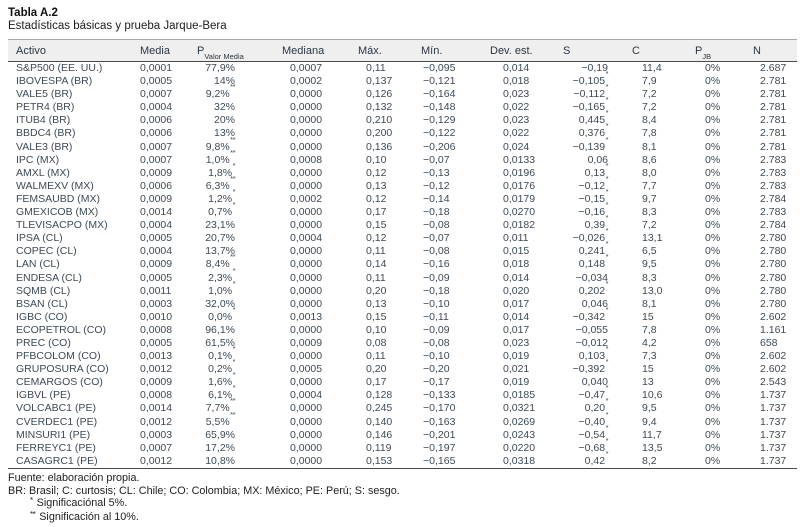 The width and height of the screenshot is (805, 527). Describe the element at coordinates (220, 434) in the screenshot. I see `table-cell: 65,9%` at that location.